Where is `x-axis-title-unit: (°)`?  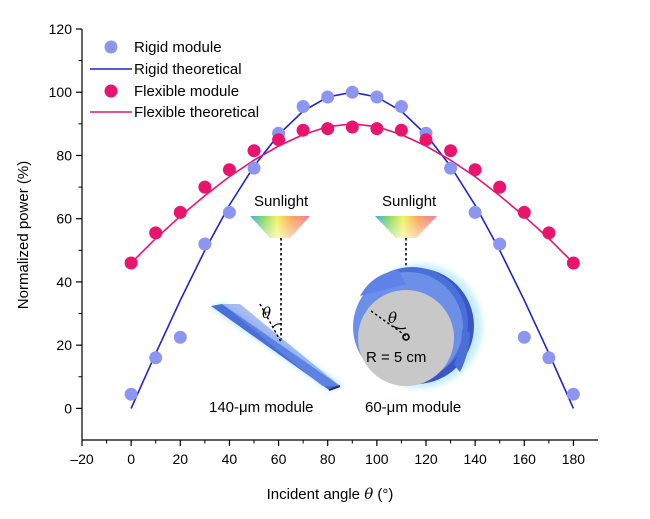 x-axis-title-unit: (°) is located at coordinates (383, 494).